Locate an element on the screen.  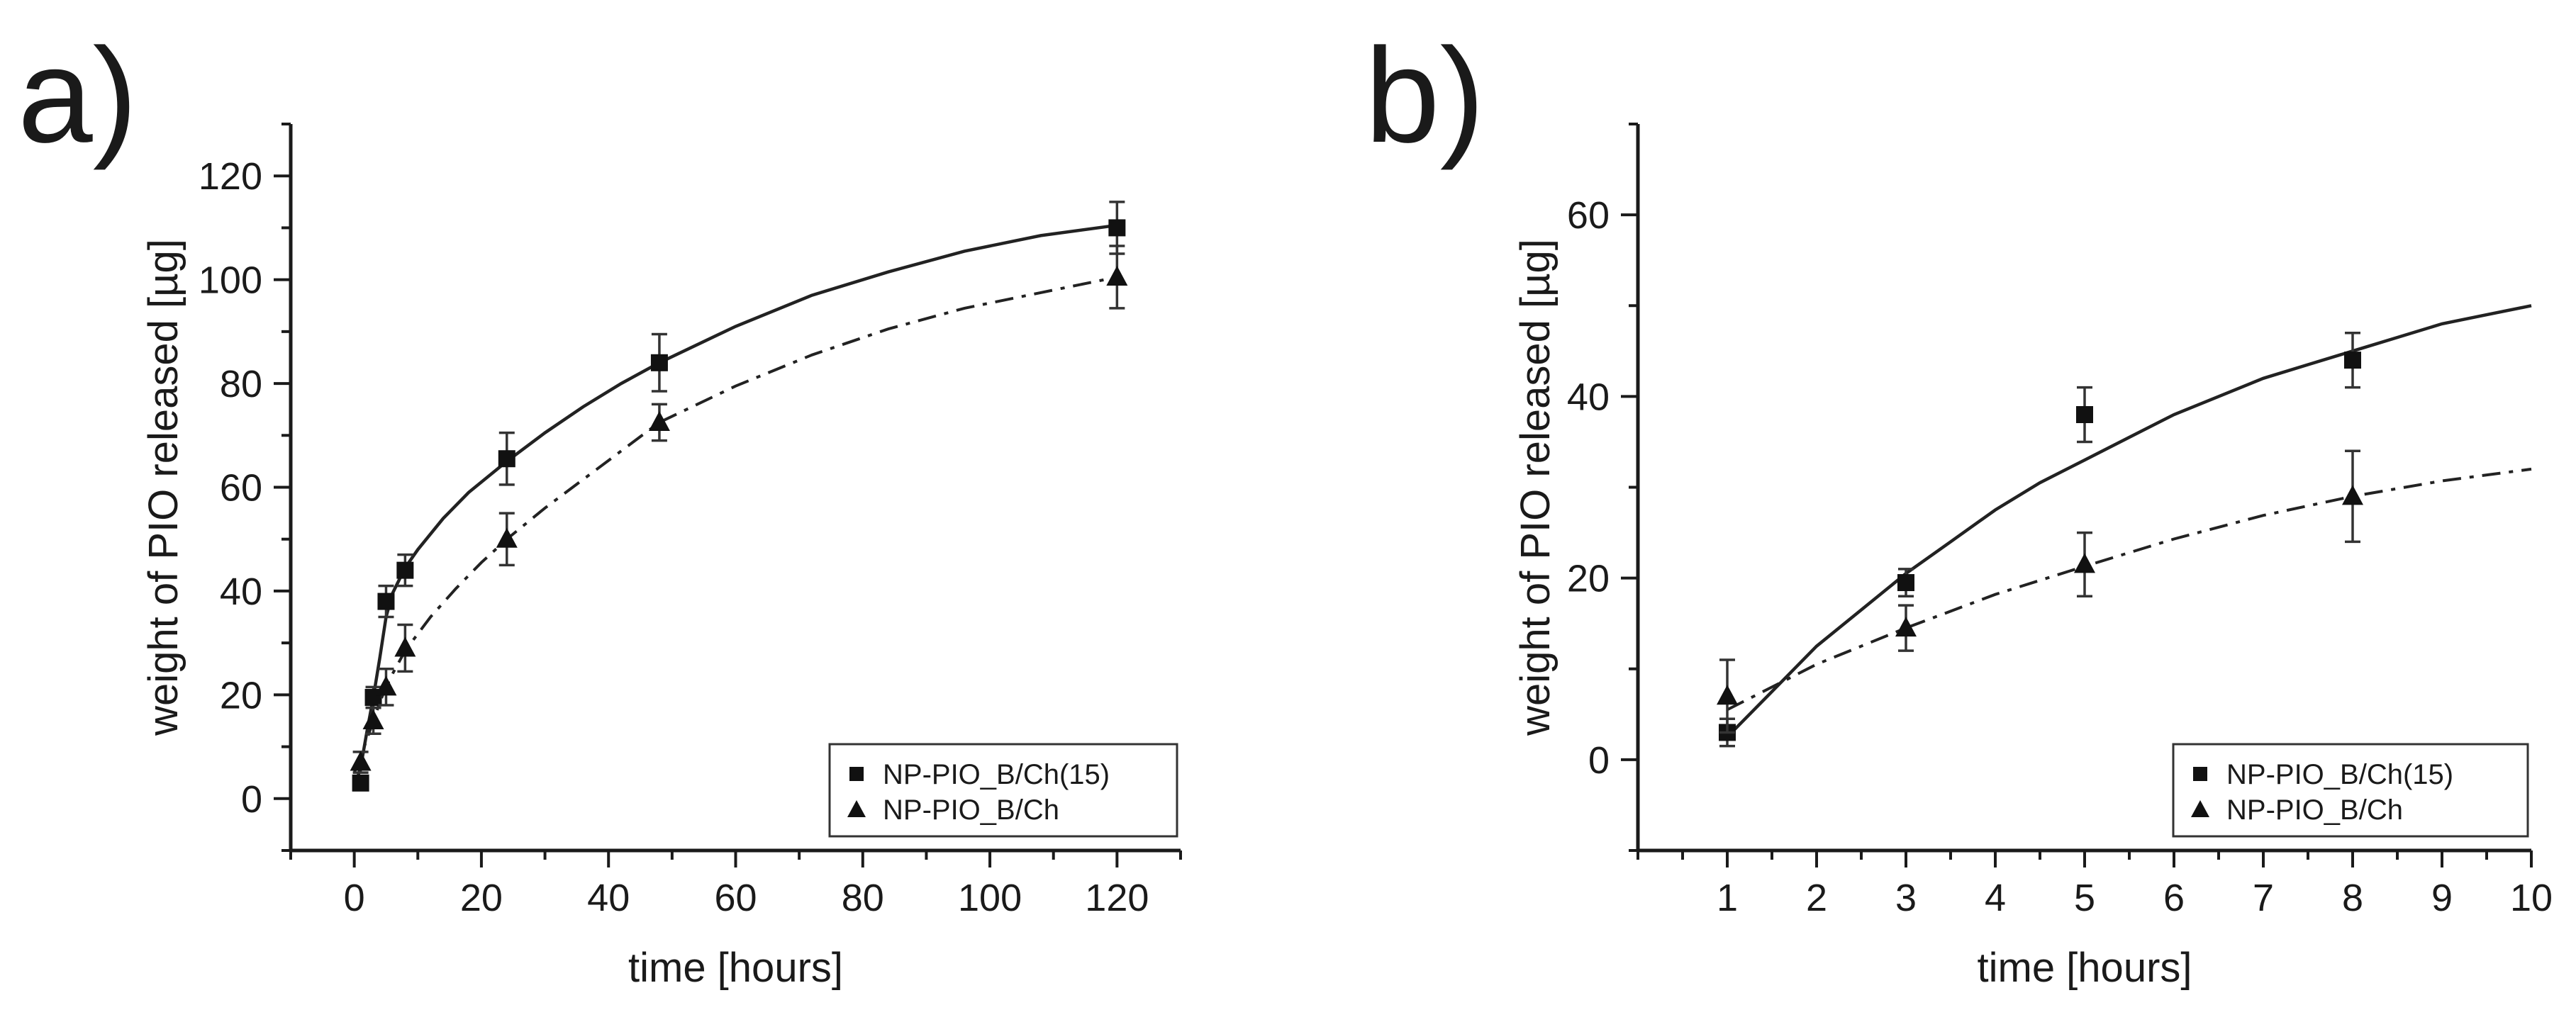
x-tick-label: 0 is located at coordinates (354, 898).